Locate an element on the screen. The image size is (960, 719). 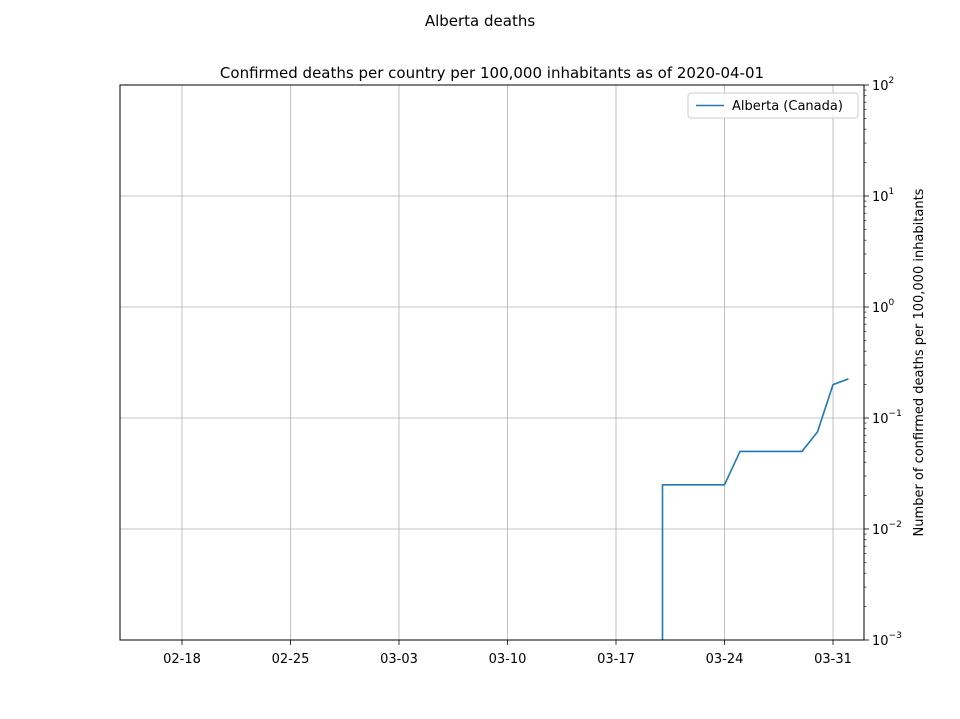
y-tick-label: 10⁻² is located at coordinates (887, 529).